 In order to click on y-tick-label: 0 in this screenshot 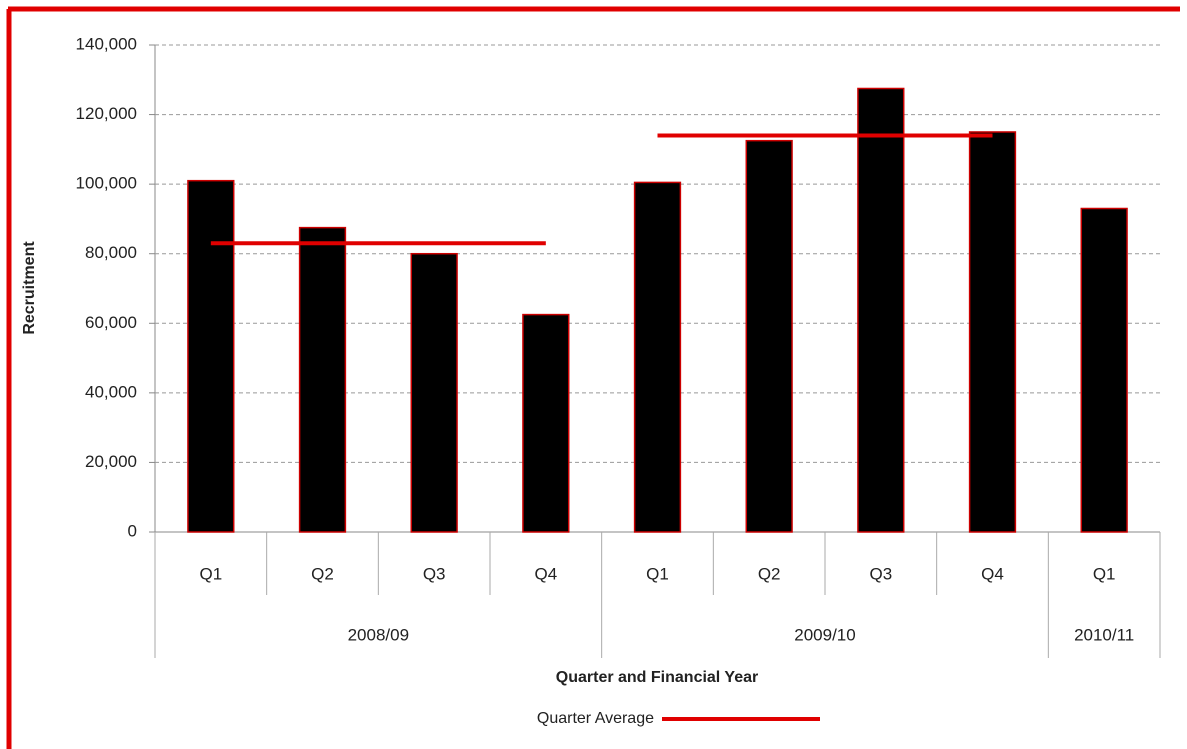, I will do `click(132, 530)`.